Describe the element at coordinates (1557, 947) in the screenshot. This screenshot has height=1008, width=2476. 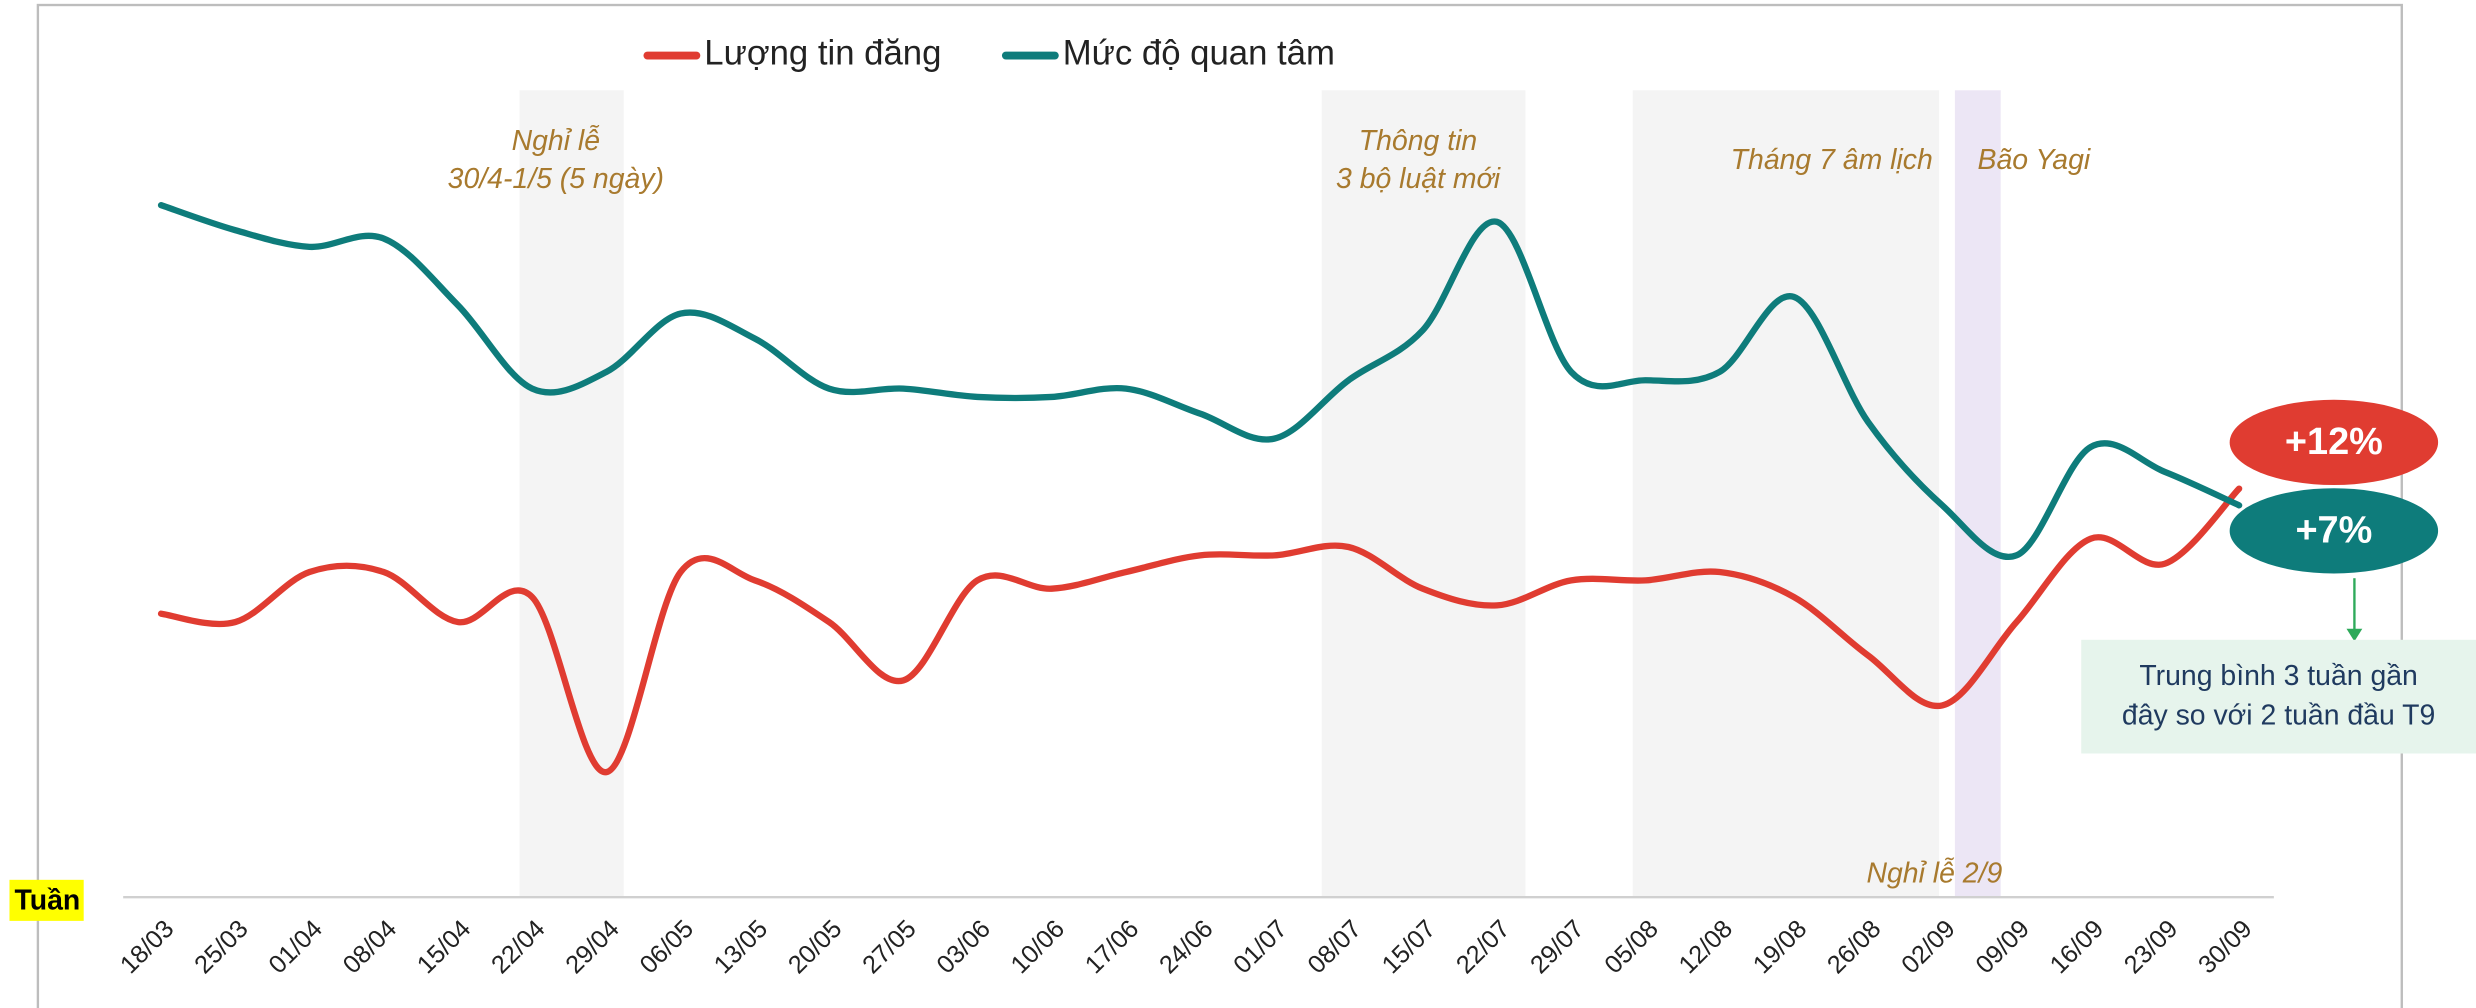
I see `x-tick-label: 29/07` at that location.